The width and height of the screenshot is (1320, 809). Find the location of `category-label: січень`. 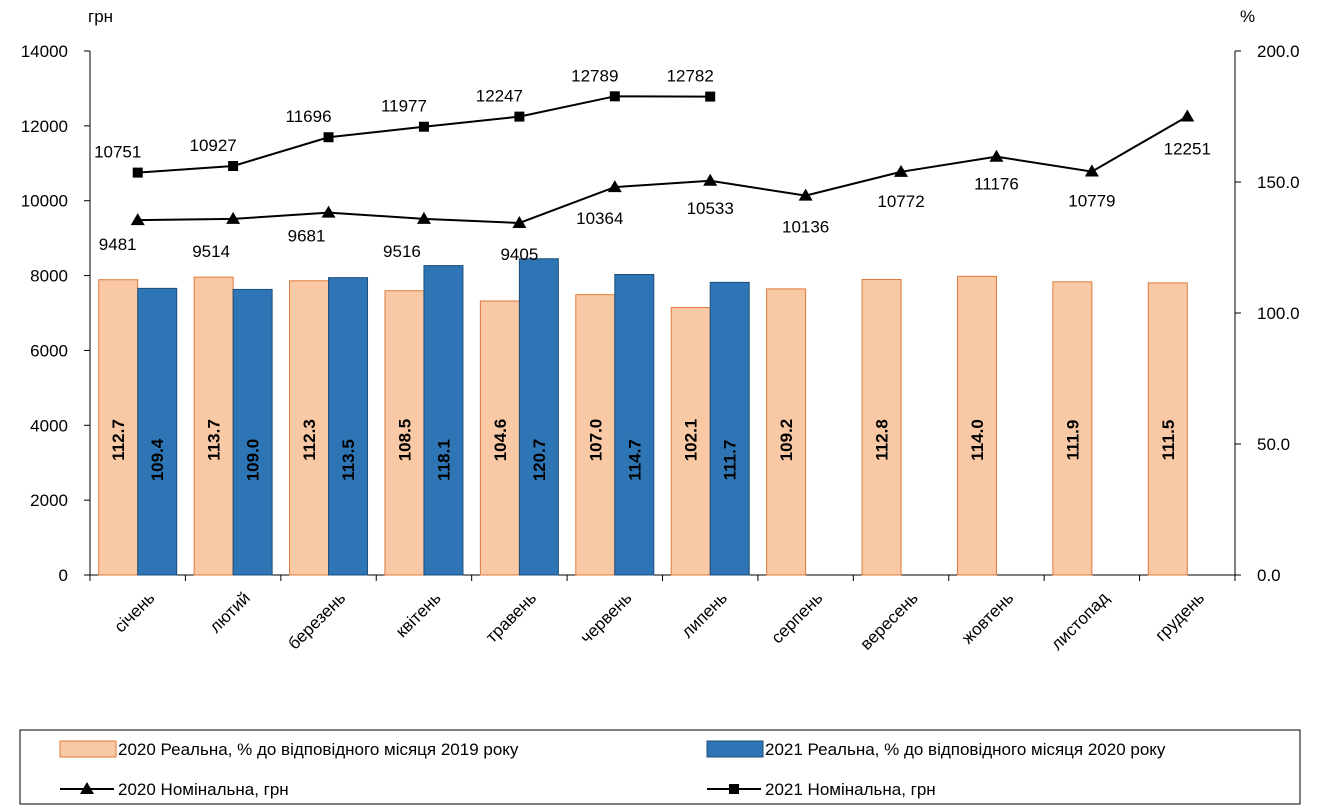

category-label: січень is located at coordinates (135, 612).